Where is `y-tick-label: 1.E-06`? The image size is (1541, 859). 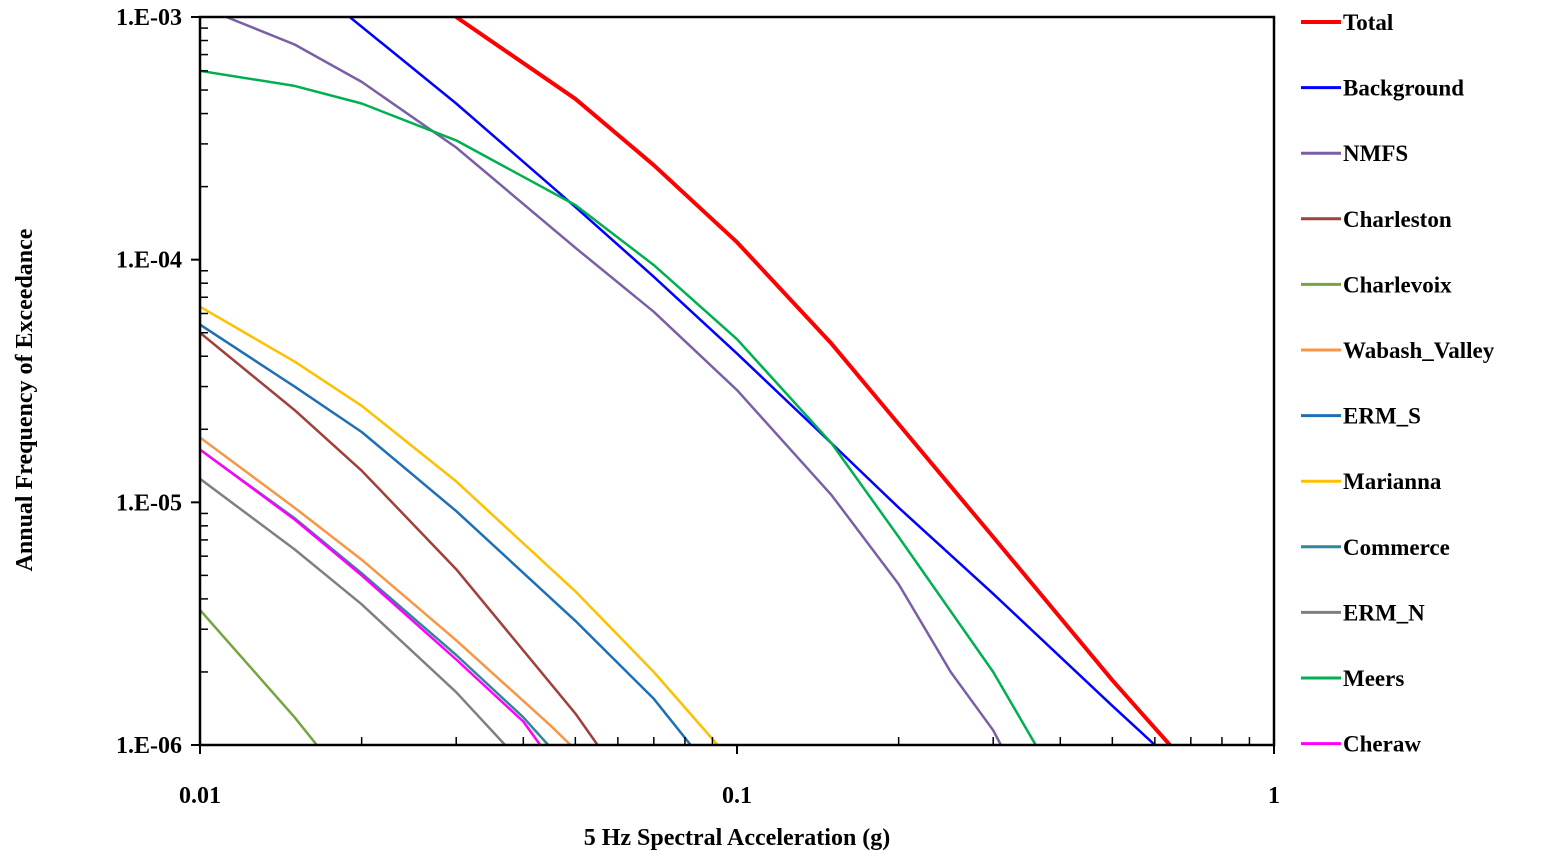 y-tick-label: 1.E-06 is located at coordinates (149, 746).